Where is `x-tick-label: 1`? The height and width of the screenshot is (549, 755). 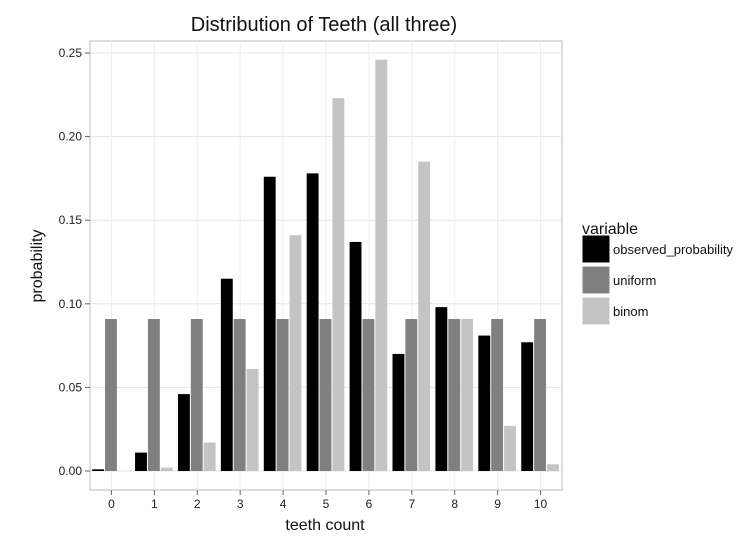 x-tick-label: 1 is located at coordinates (154, 504).